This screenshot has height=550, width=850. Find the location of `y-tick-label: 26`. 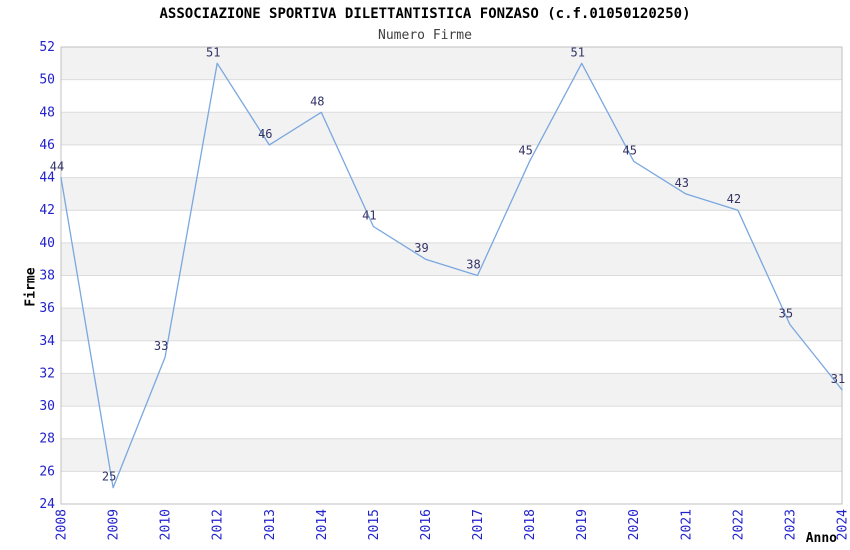

y-tick-label: 26 is located at coordinates (47, 471).